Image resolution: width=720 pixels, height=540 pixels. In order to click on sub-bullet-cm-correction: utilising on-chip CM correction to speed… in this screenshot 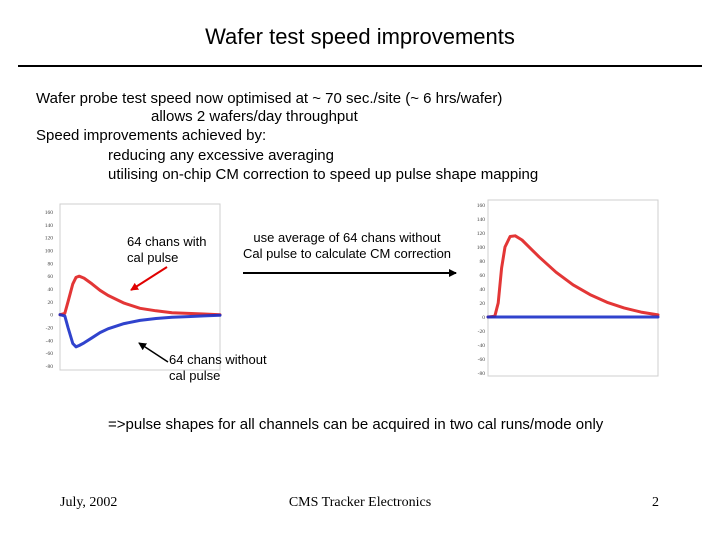, I will do `click(323, 174)`.